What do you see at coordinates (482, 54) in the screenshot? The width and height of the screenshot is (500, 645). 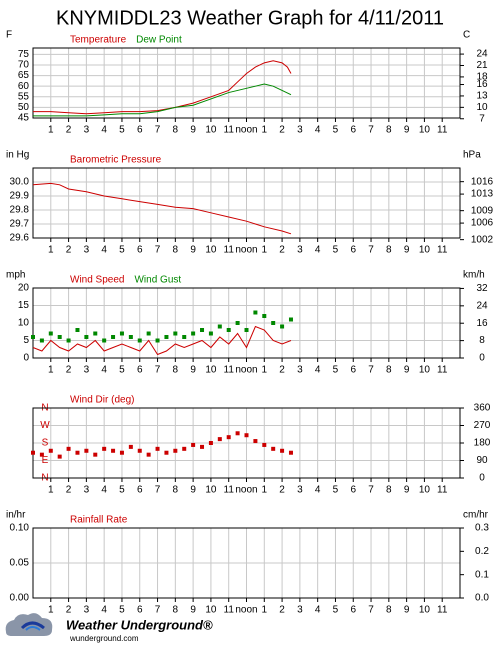 I see `y2-tick-label: 24` at bounding box center [482, 54].